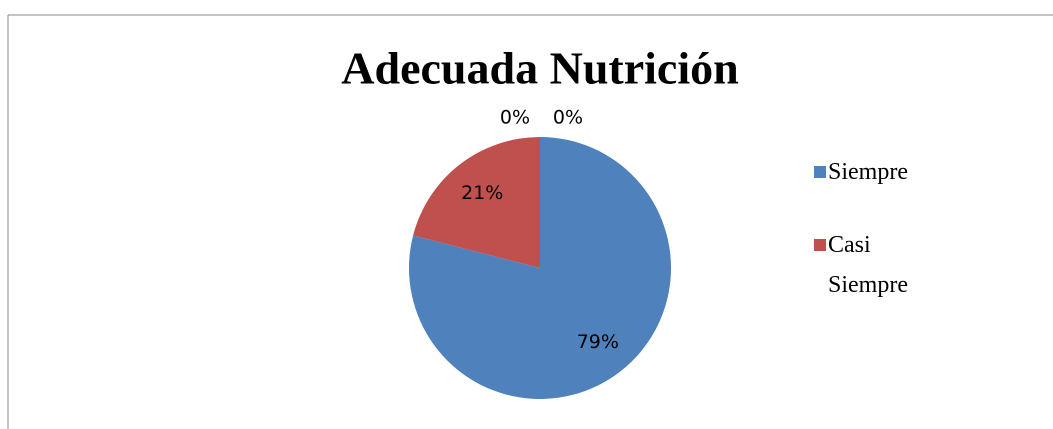 The height and width of the screenshot is (429, 1053). Describe the element at coordinates (539, 68) in the screenshot. I see `chart-title: Adecuada Nutrición` at that location.